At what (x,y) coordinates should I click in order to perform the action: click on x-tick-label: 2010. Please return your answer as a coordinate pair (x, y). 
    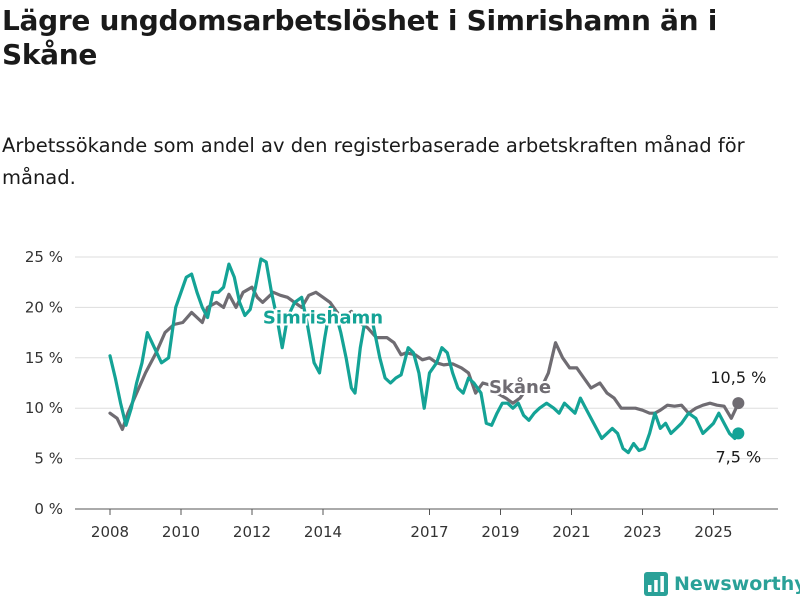
    Looking at the image, I should click on (181, 532).